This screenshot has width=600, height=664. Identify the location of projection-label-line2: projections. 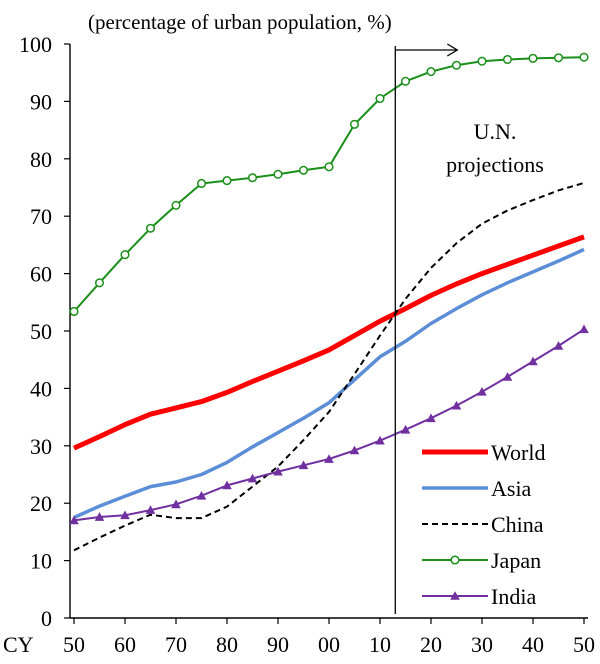
(495, 164).